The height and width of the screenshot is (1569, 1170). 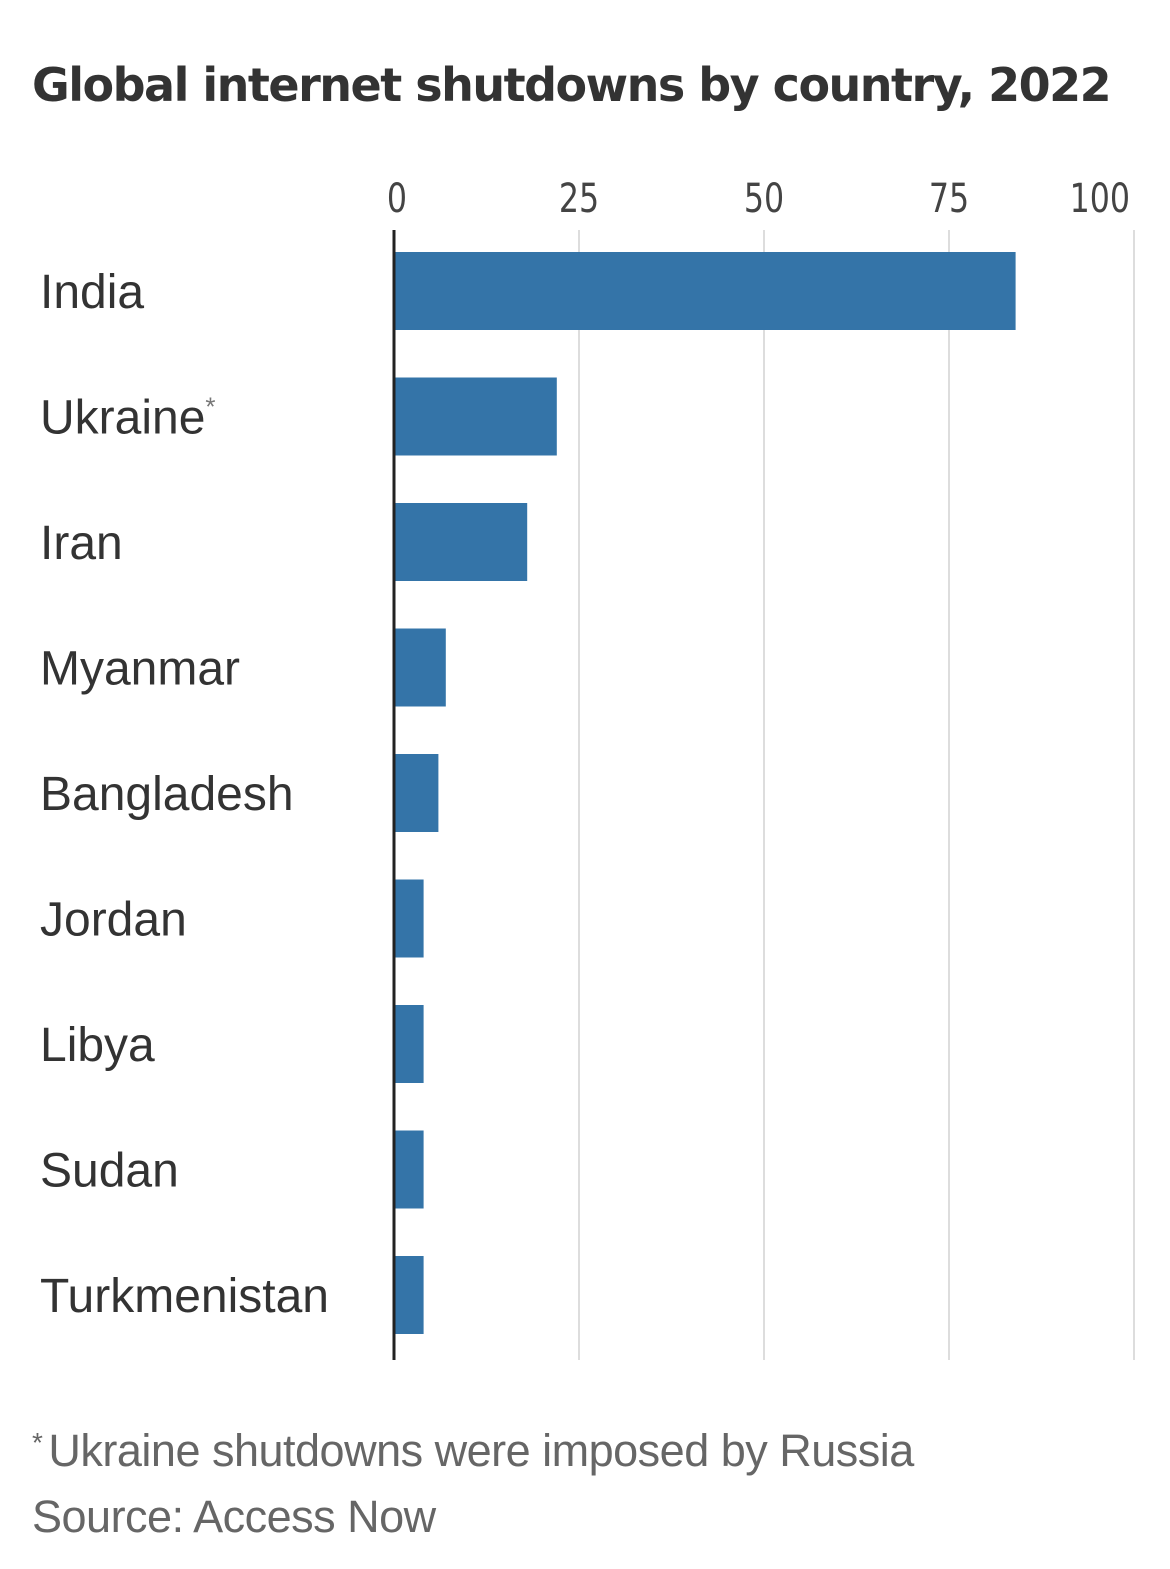 I want to click on category-label: Bangladesh, so click(x=167, y=794).